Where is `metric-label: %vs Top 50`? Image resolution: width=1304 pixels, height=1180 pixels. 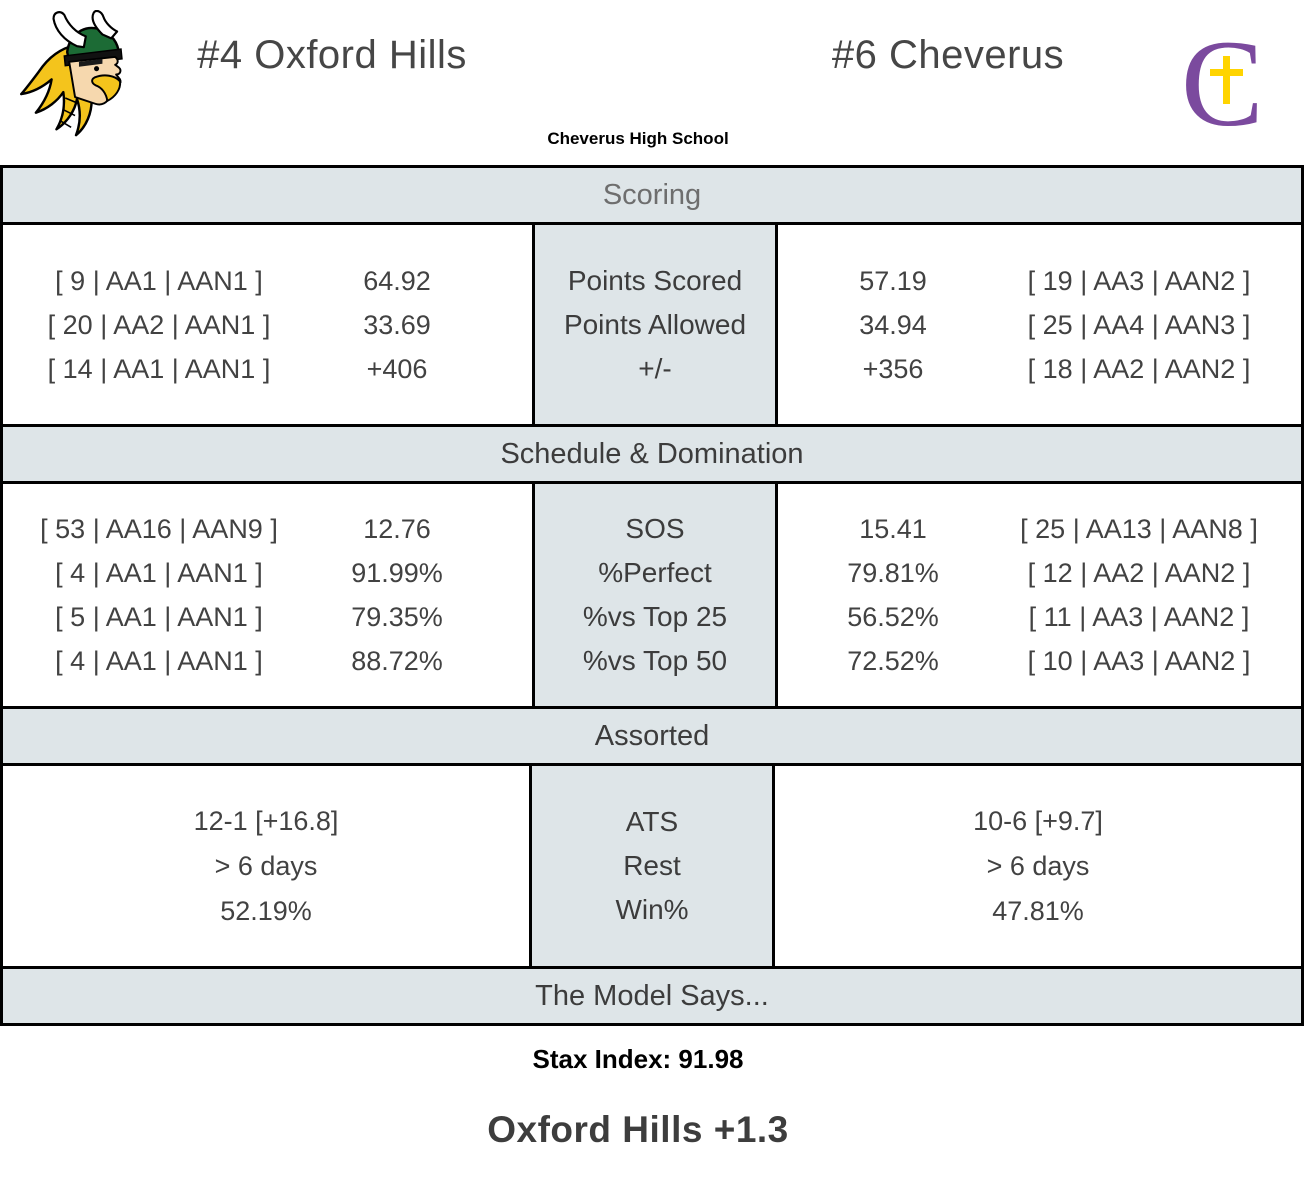 metric-label: %vs Top 50 is located at coordinates (655, 660).